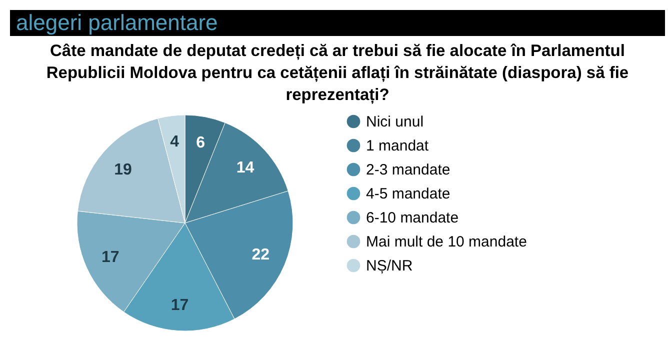  Describe the element at coordinates (123, 169) in the screenshot. I see `data-label: 19` at that location.